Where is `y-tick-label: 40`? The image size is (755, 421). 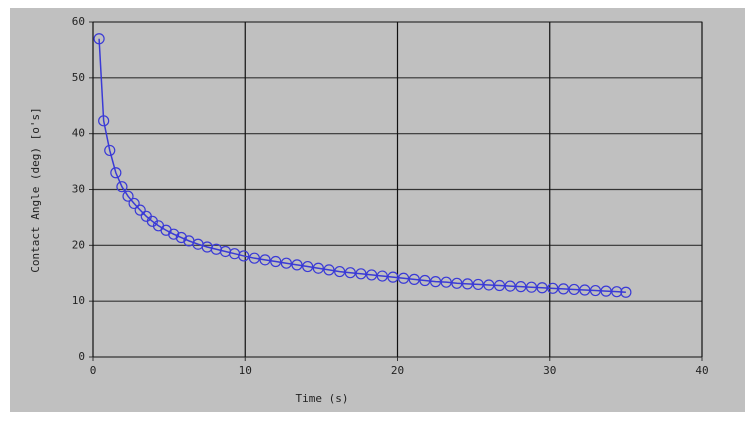 y-tick-label: 40 is located at coordinates (78, 133).